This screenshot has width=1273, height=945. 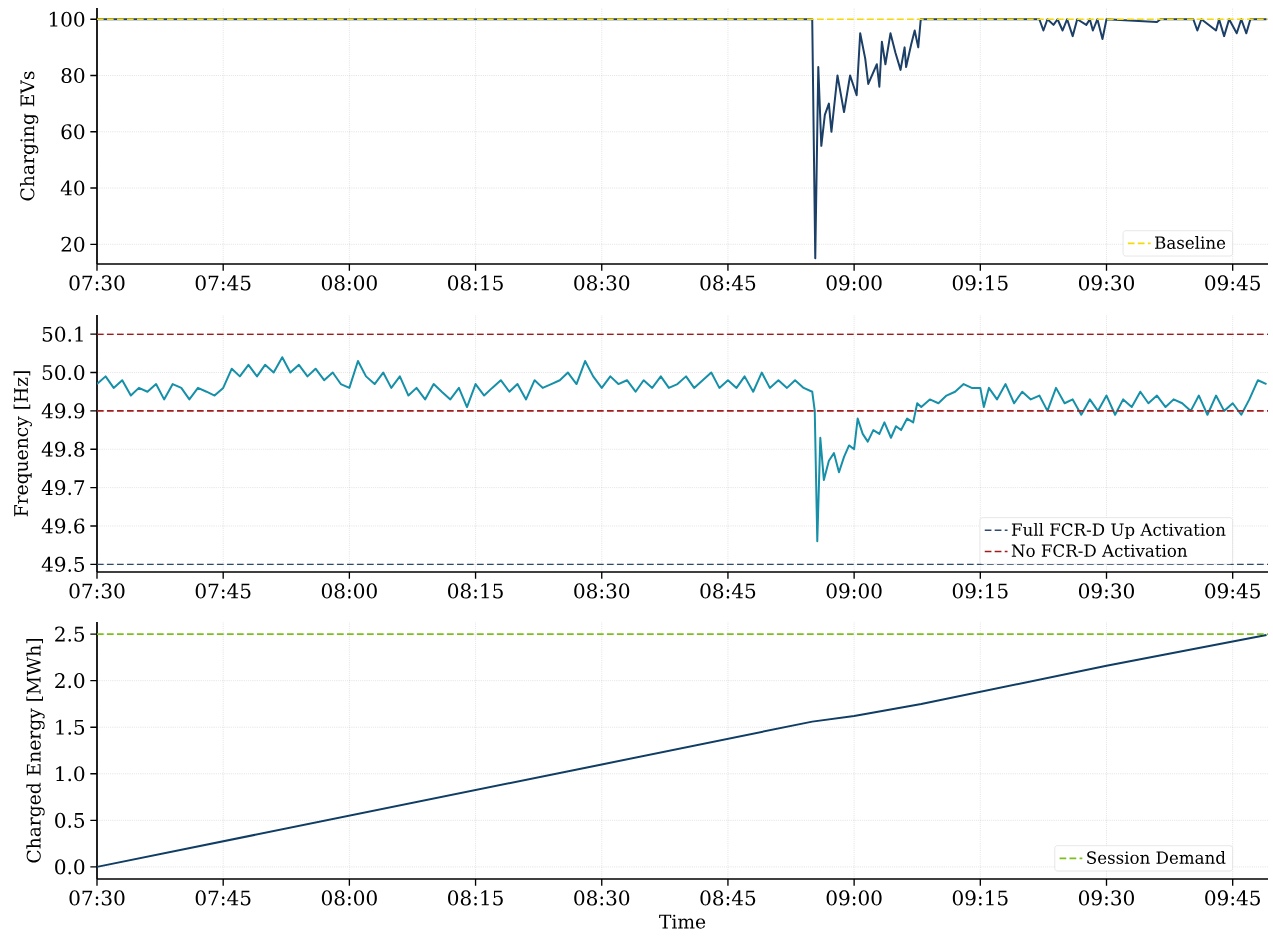 What do you see at coordinates (29, 136) in the screenshot?
I see `y-axis-title: Charging EVs` at bounding box center [29, 136].